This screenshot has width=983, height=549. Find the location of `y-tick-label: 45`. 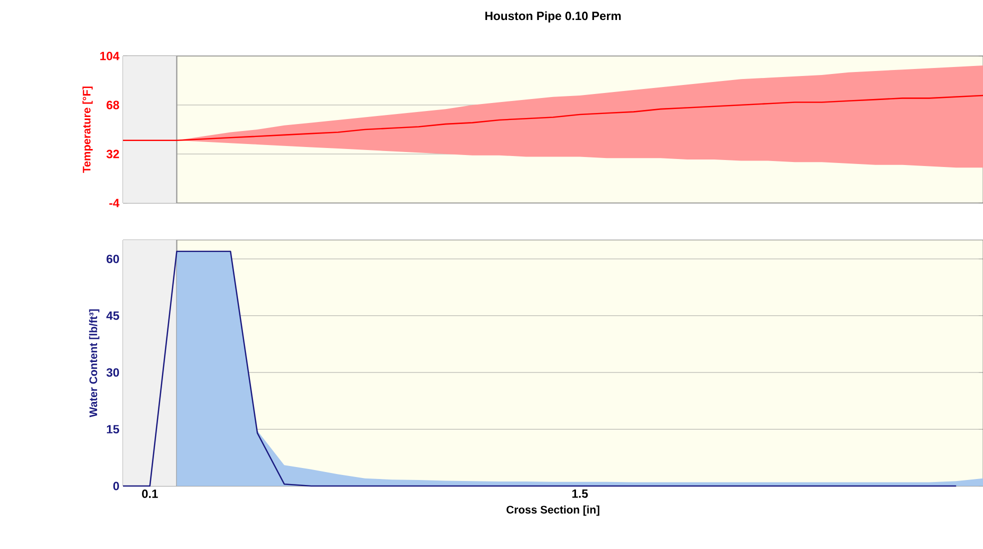

y-tick-label: 45 is located at coordinates (113, 316).